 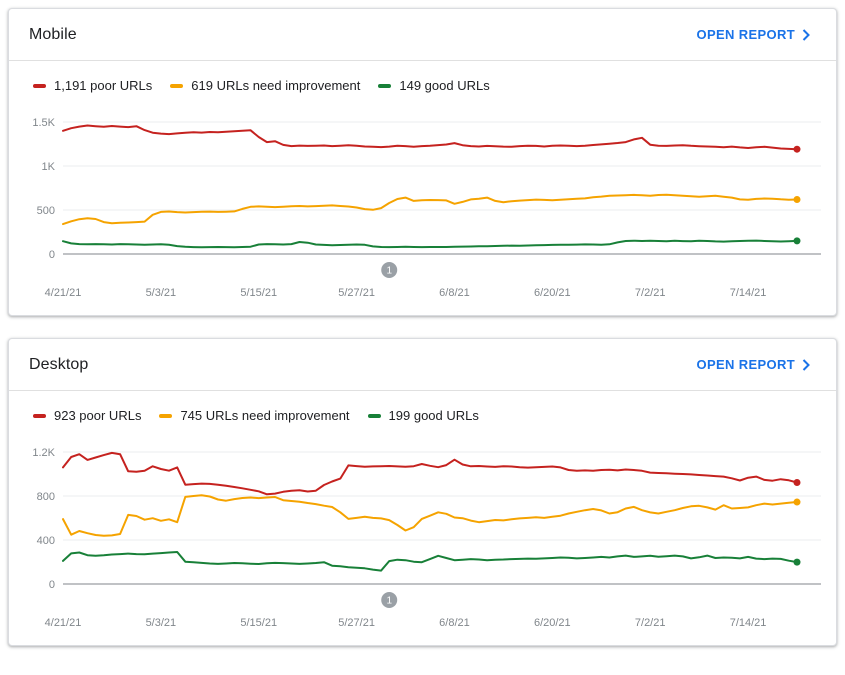 What do you see at coordinates (46, 541) in the screenshot?
I see `y-axis-tick-label: 400` at bounding box center [46, 541].